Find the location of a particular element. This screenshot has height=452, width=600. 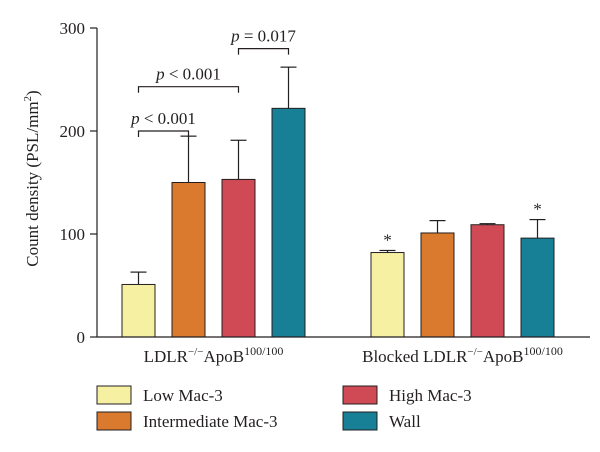

y-axis-label: Count density (PSL/mm2) is located at coordinates (32, 178).